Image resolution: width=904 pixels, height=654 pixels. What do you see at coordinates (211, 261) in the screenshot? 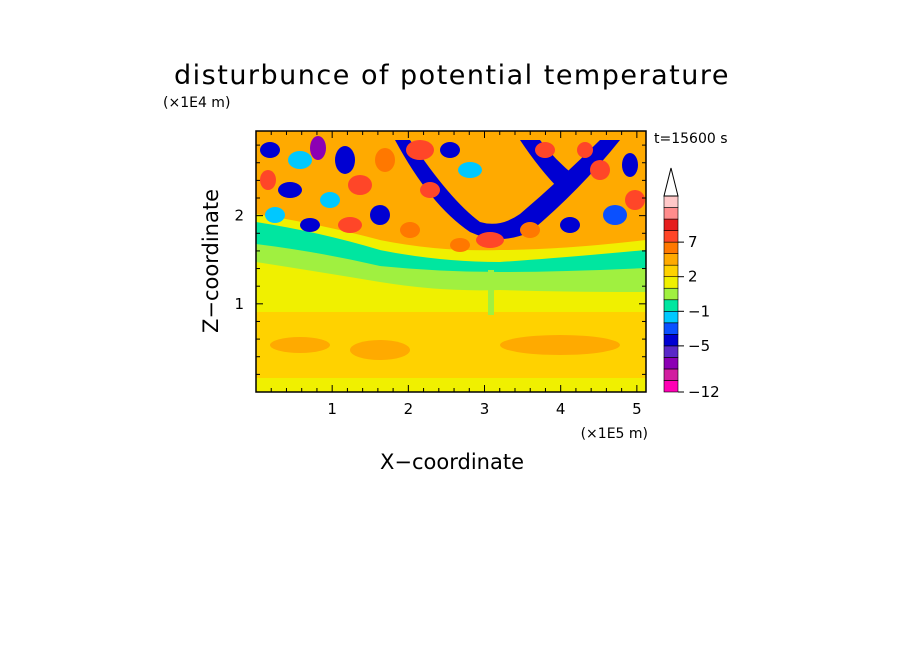
I see `y-axis-label: Z−coordinate` at bounding box center [211, 261].